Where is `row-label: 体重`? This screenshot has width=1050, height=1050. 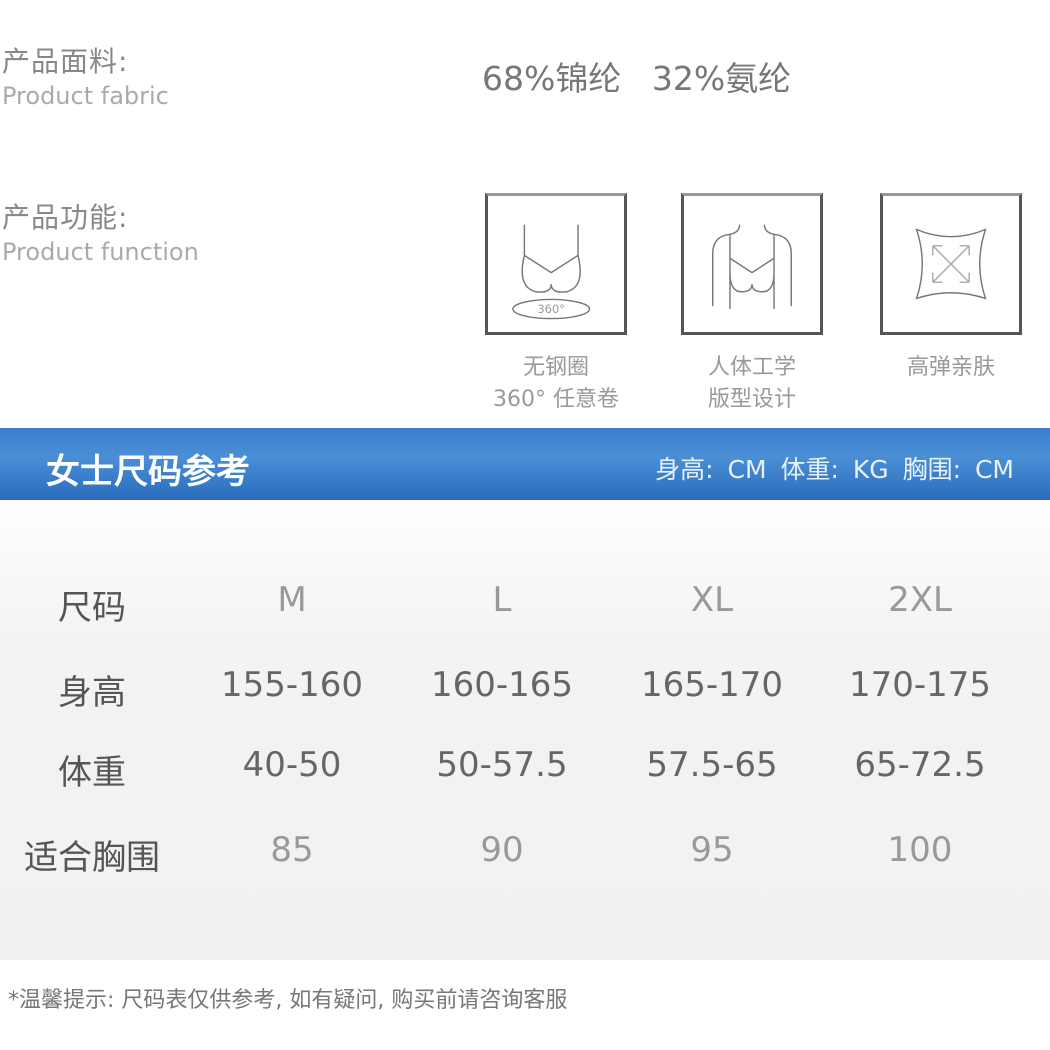
row-label: 体重 is located at coordinates (92, 773).